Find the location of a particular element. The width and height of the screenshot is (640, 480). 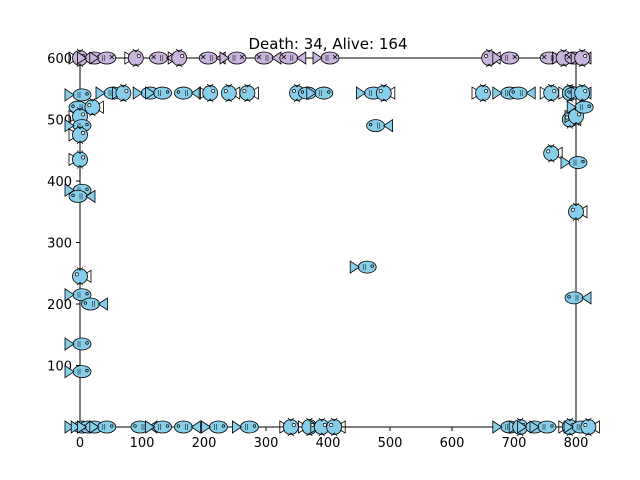

y-tick-label: 200 is located at coordinates (59, 305).